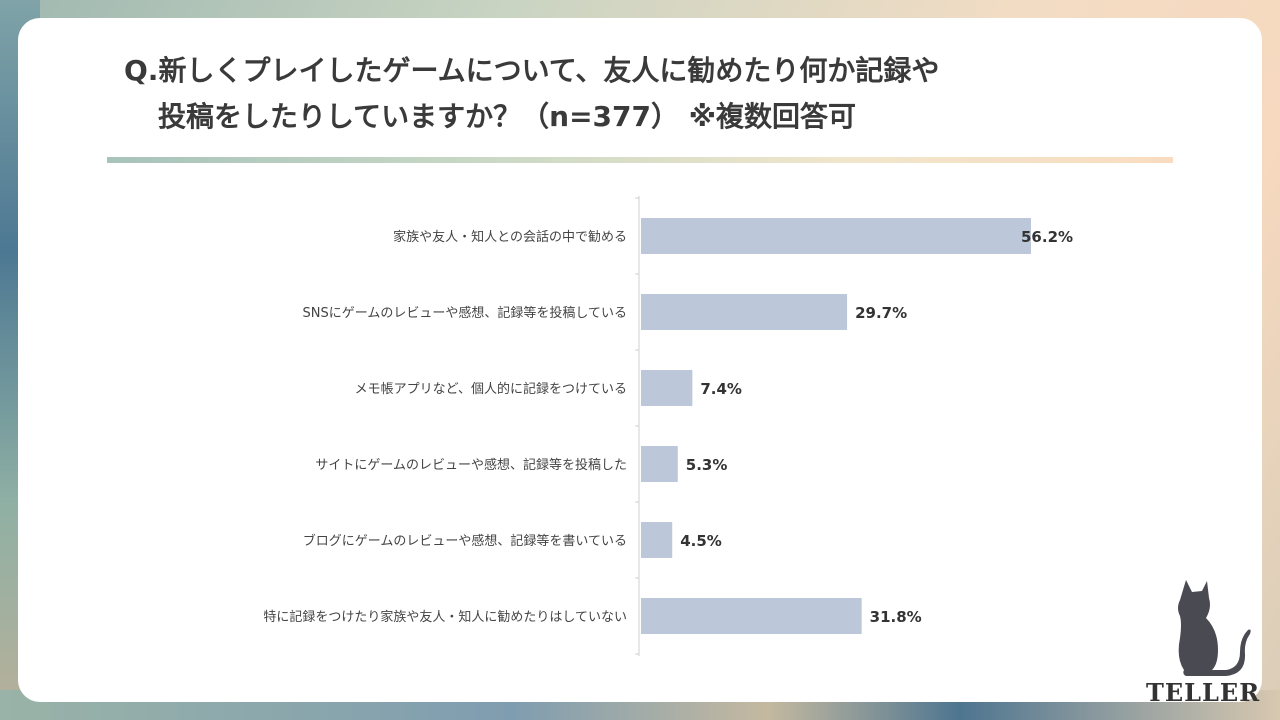 This screenshot has width=1280, height=720. What do you see at coordinates (707, 465) in the screenshot?
I see `value-label: 5.3%` at bounding box center [707, 465].